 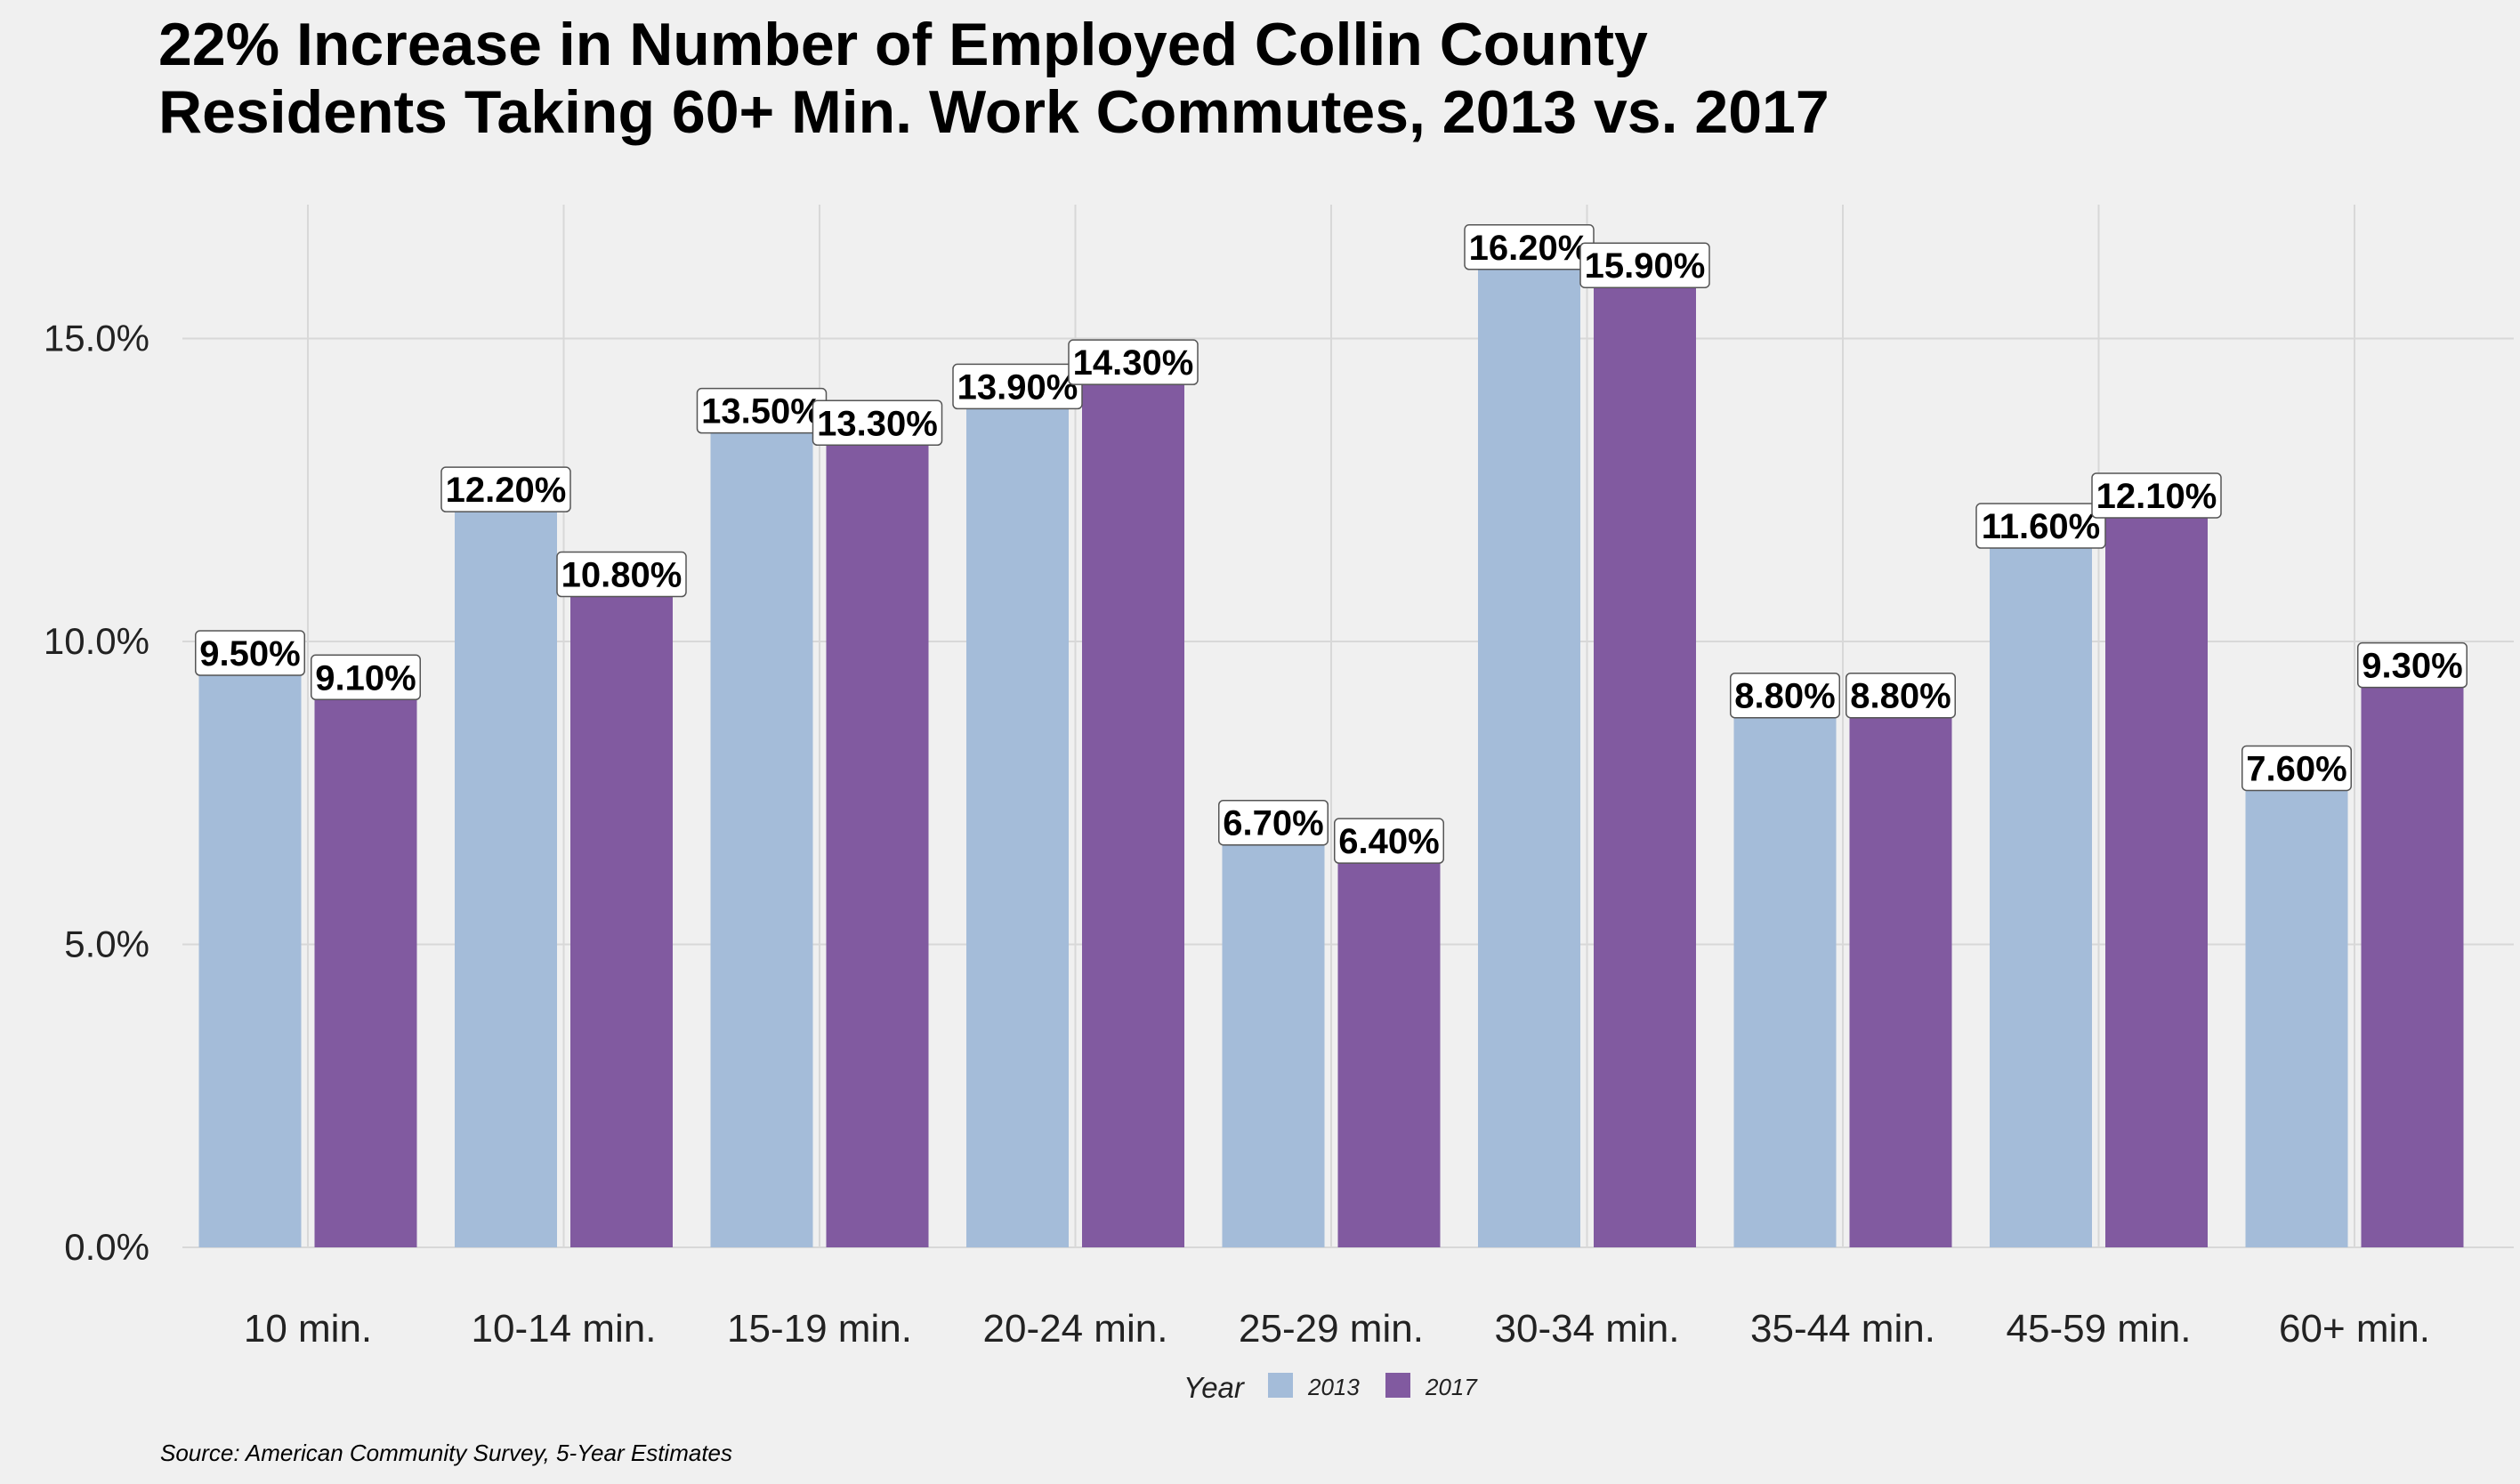 I want to click on legend-label-2013: 2013, so click(x=1333, y=1387).